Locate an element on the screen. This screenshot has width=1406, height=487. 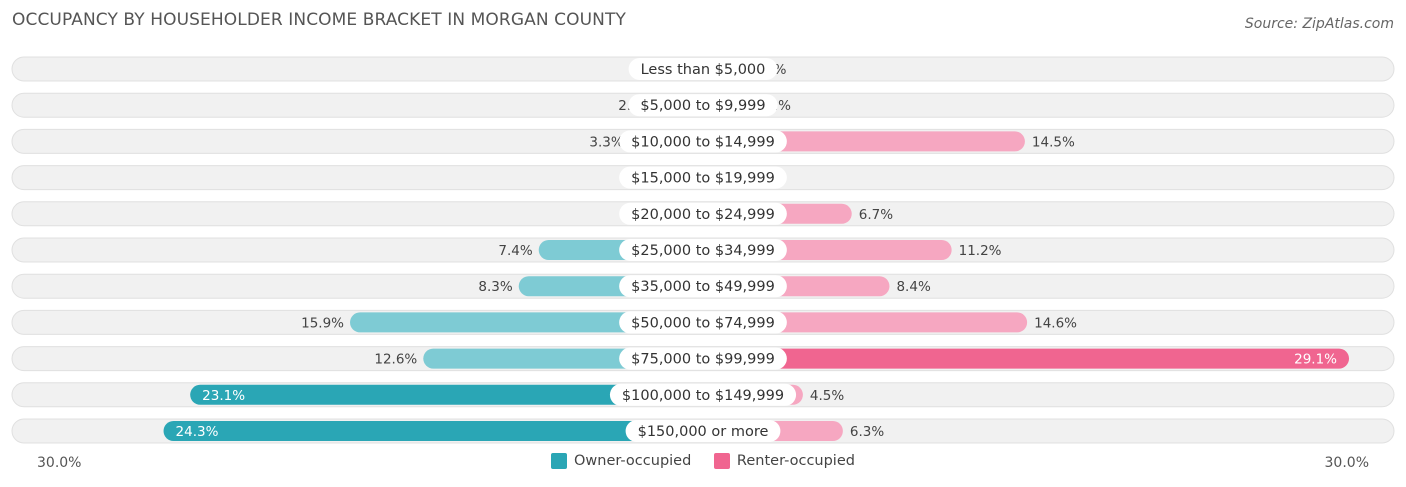
category-label: $25,000 to $34,999 is located at coordinates (703, 251).